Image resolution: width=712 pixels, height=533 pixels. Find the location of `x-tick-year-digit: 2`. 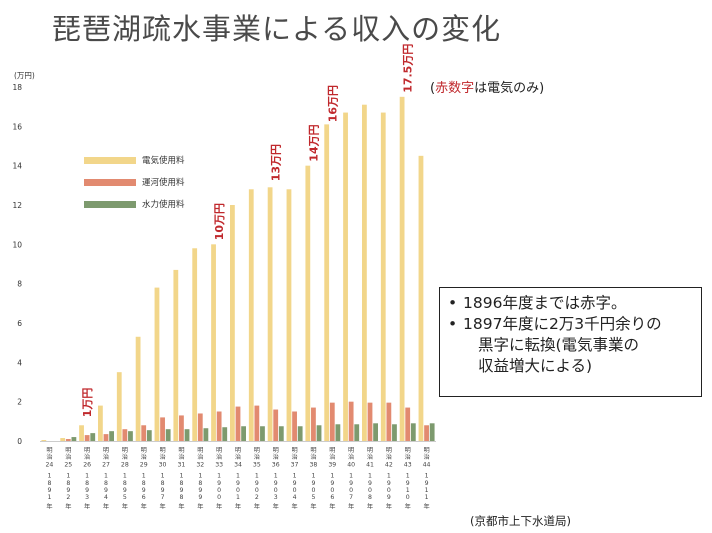

x-tick-year-digit: 2 is located at coordinates (257, 497).